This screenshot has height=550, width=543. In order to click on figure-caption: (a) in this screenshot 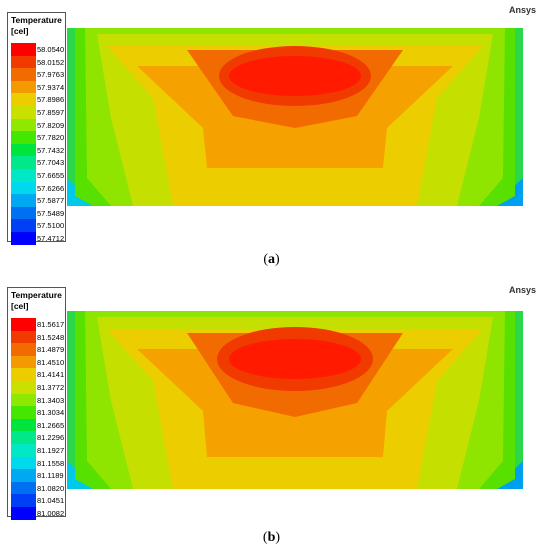, I will do `click(271, 259)`.